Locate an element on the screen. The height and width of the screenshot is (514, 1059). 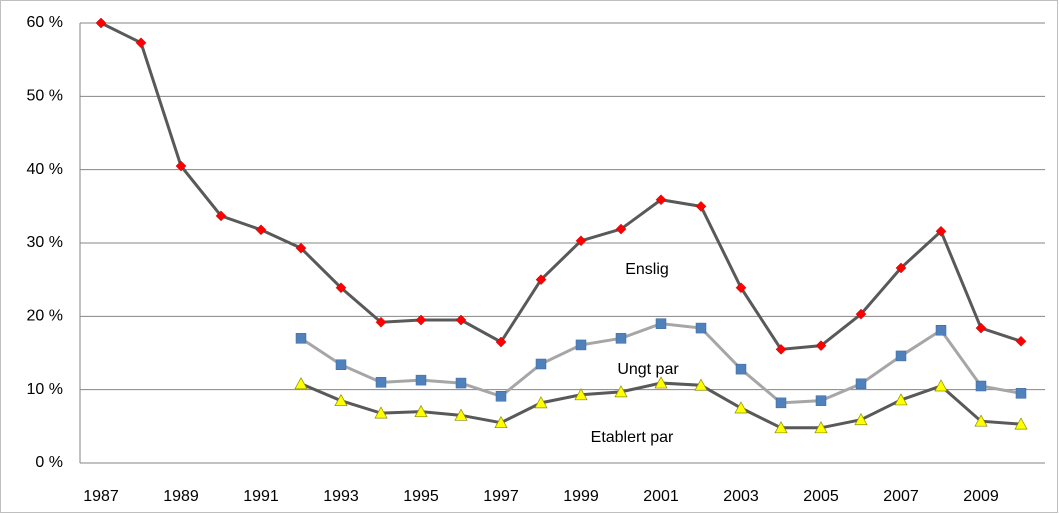
x-tick-label: 2003 is located at coordinates (741, 496).